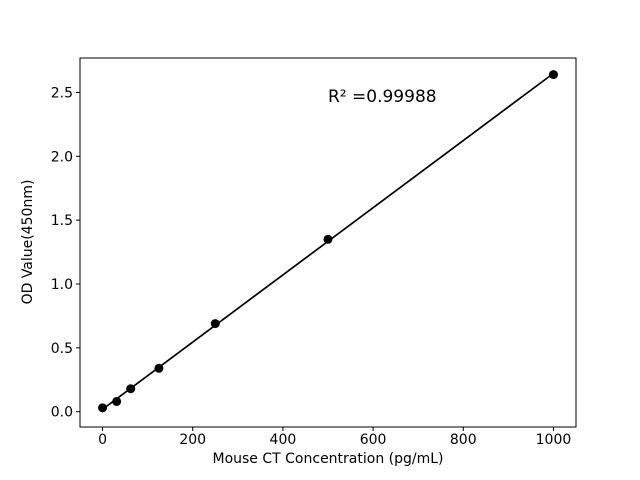 The height and width of the screenshot is (480, 640). Describe the element at coordinates (62, 221) in the screenshot. I see `y-tick-label: 1.5` at that location.